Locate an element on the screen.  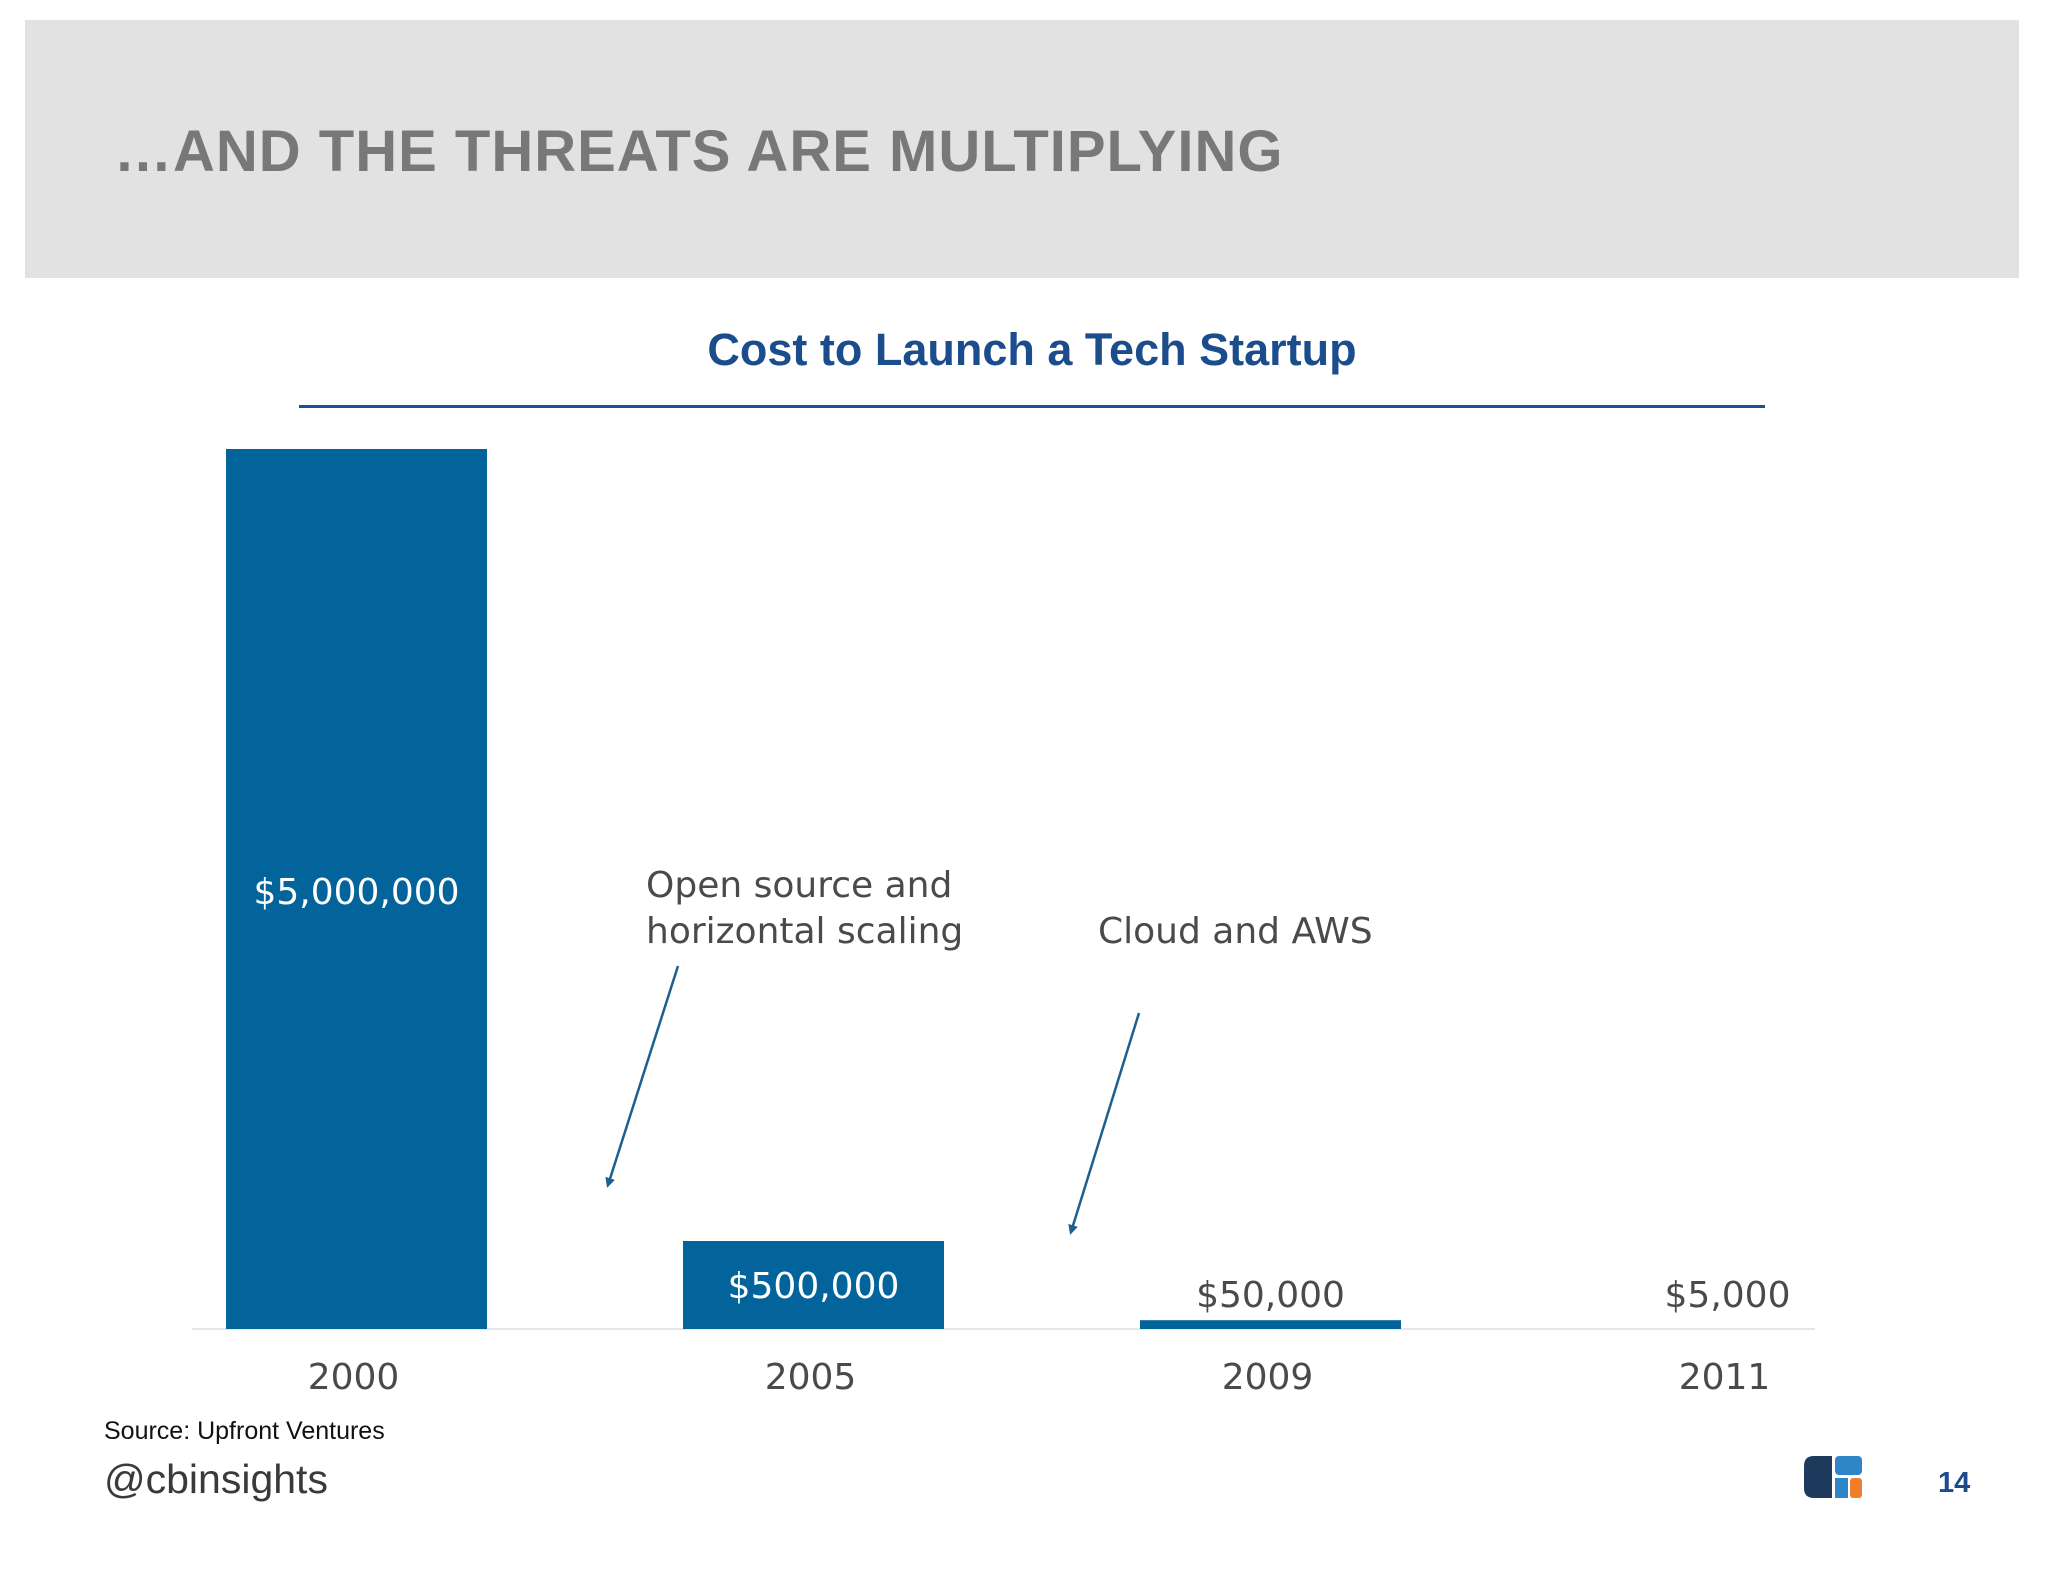
bar-2005 is located at coordinates (813, 1285).